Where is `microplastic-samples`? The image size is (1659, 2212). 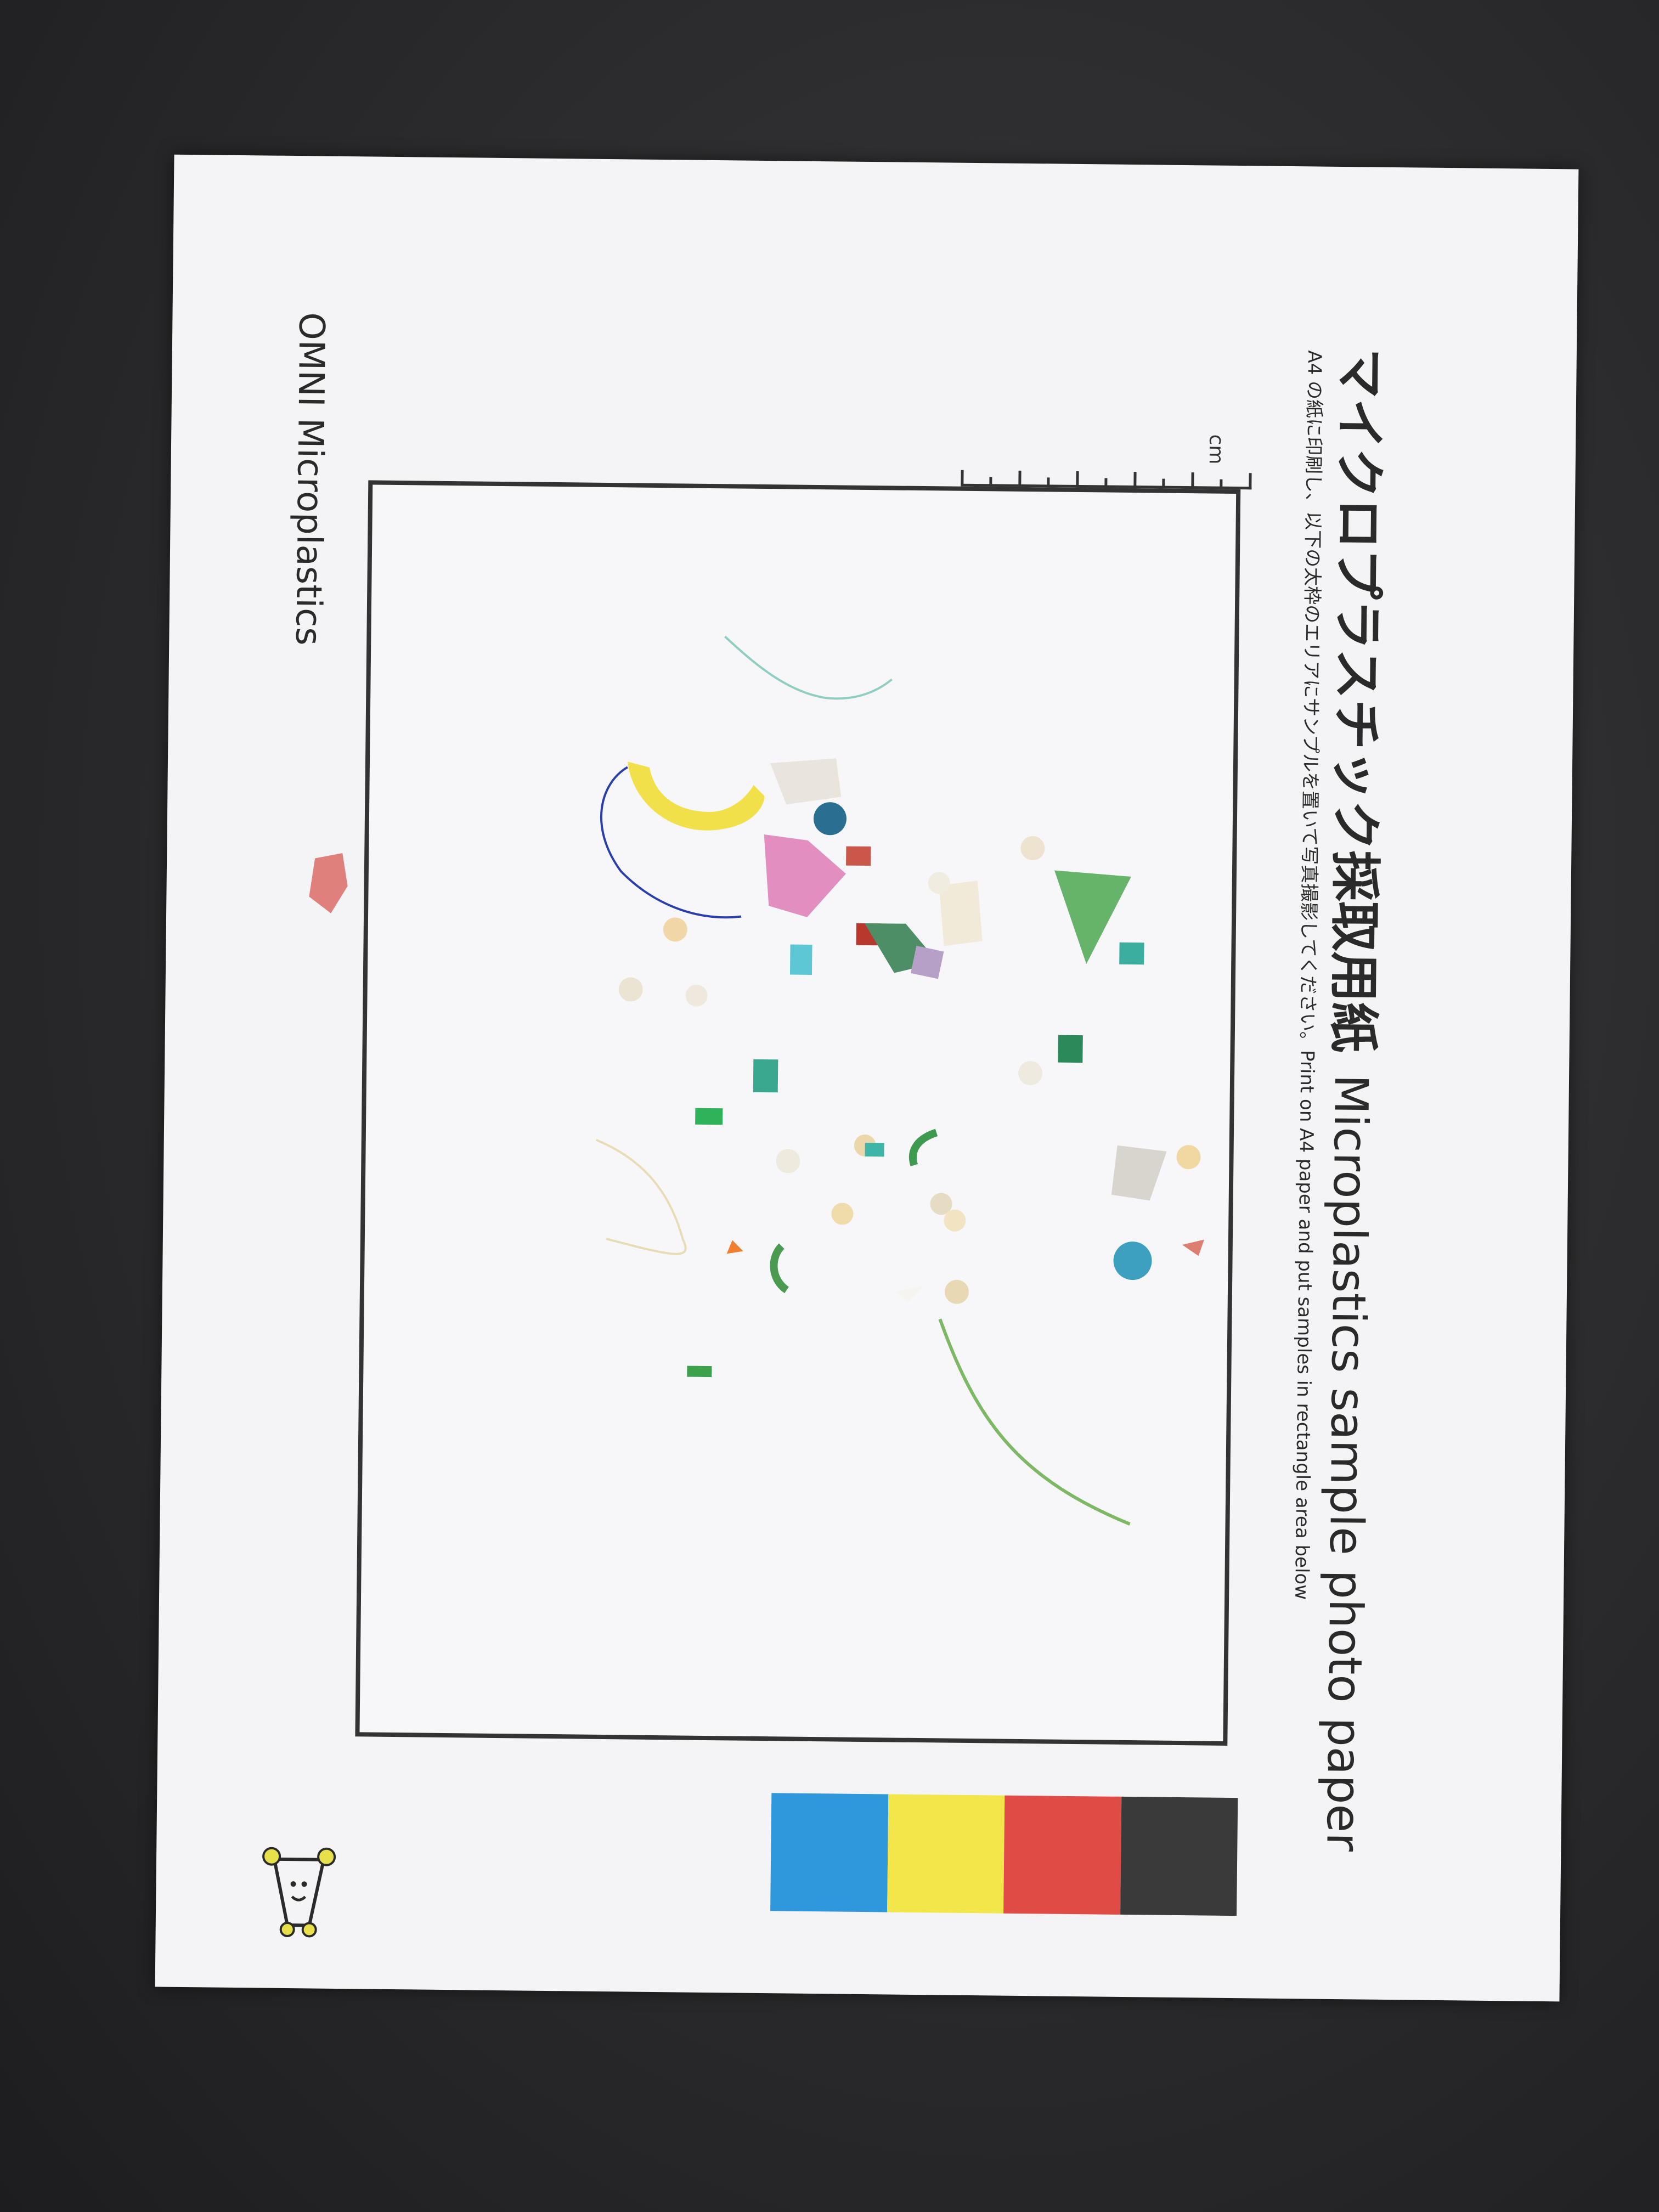 microplastic-samples is located at coordinates (900, 1080).